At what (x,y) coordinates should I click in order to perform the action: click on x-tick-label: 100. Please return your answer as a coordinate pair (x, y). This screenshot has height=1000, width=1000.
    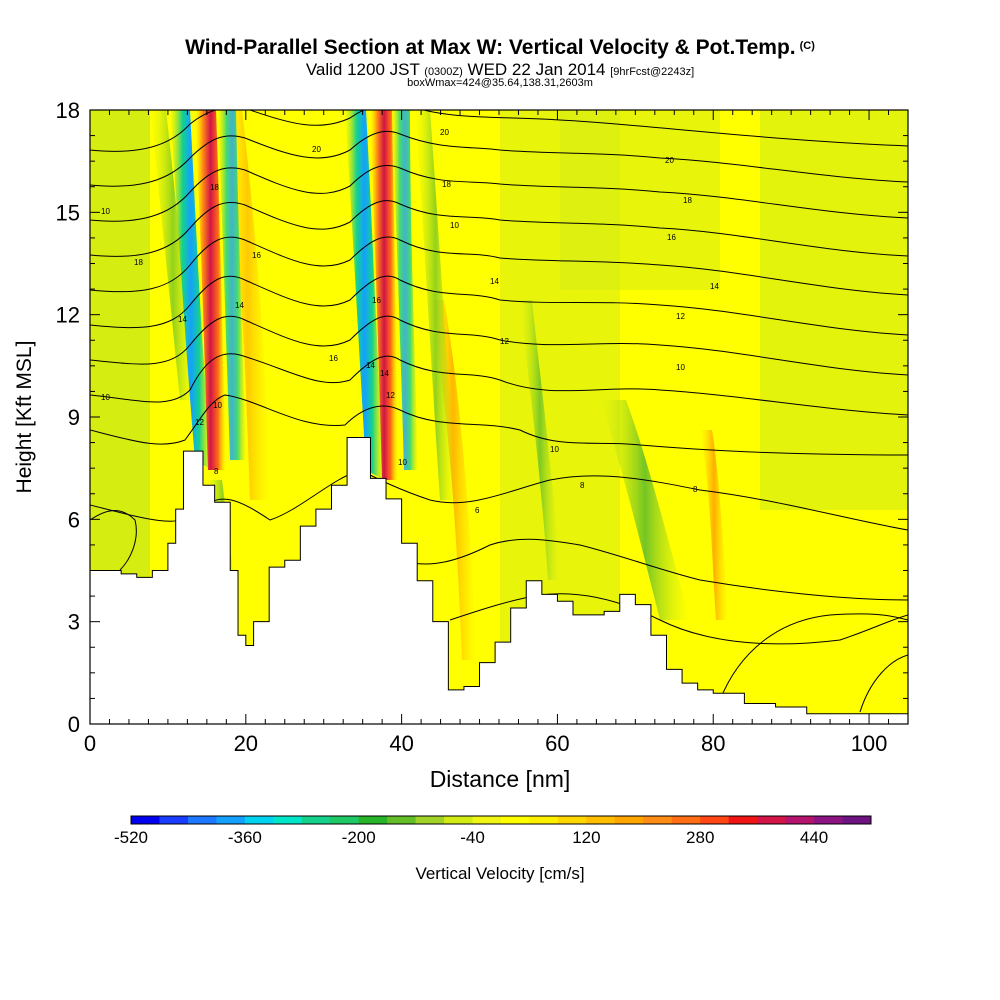
    Looking at the image, I should click on (869, 743).